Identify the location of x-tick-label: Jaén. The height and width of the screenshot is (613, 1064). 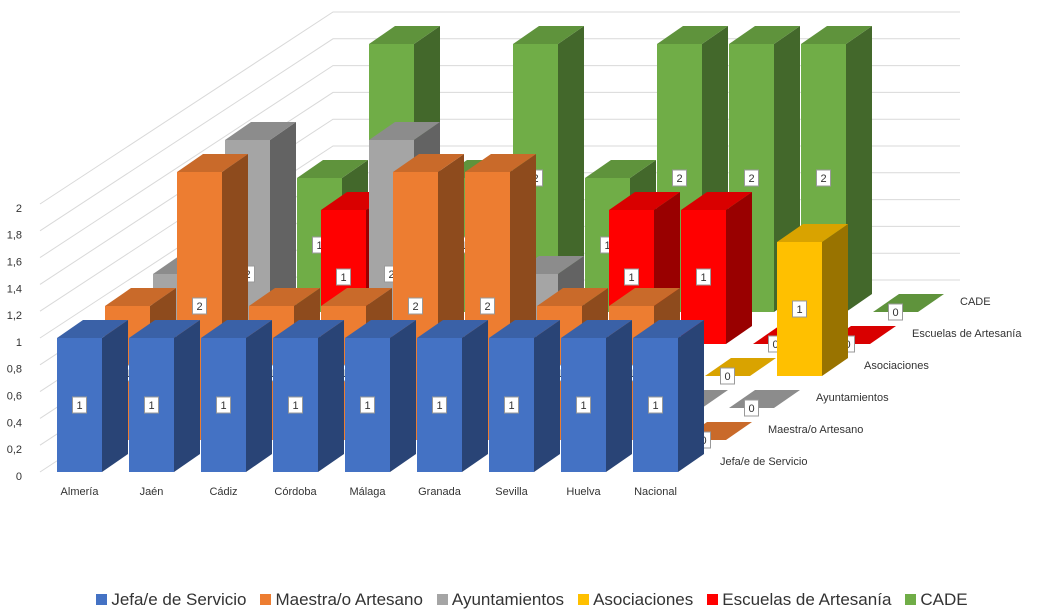
(152, 492).